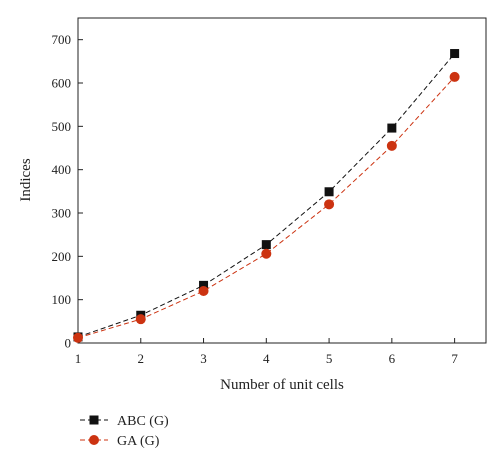 Image resolution: width=500 pixels, height=465 pixels. Describe the element at coordinates (62, 299) in the screenshot. I see `y-tick-label: 100` at that location.